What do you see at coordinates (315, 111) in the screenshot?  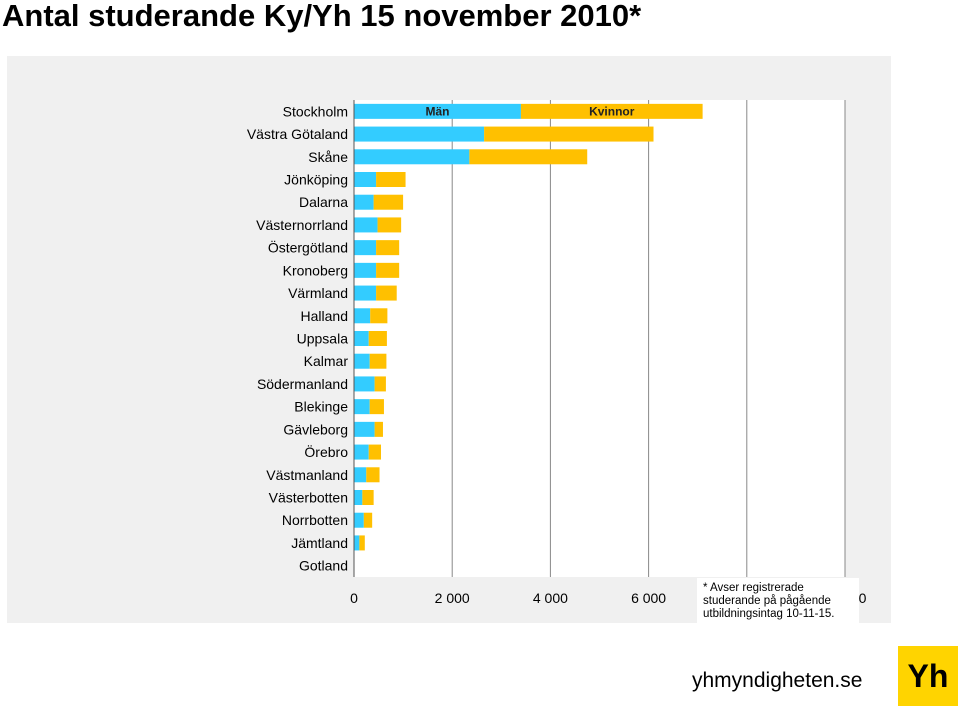 I see `category-label: Stockholm` at bounding box center [315, 111].